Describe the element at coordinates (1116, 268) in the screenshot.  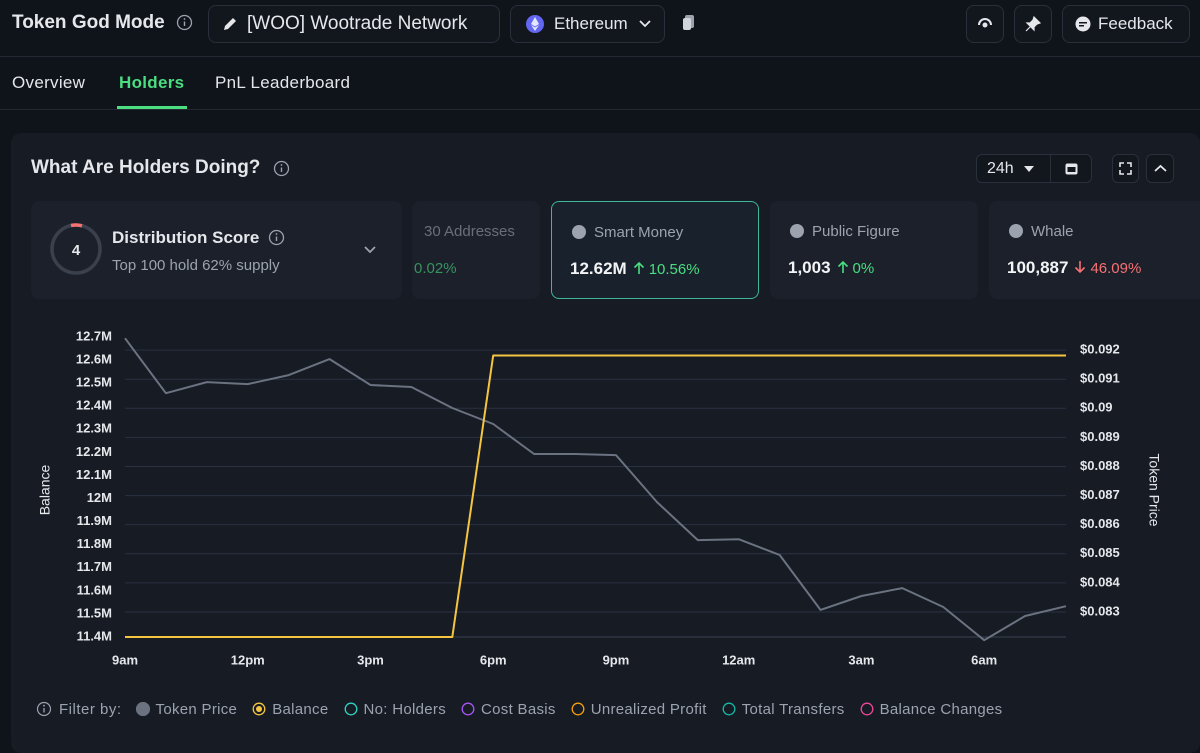
I see `metric-change: 46.09%` at that location.